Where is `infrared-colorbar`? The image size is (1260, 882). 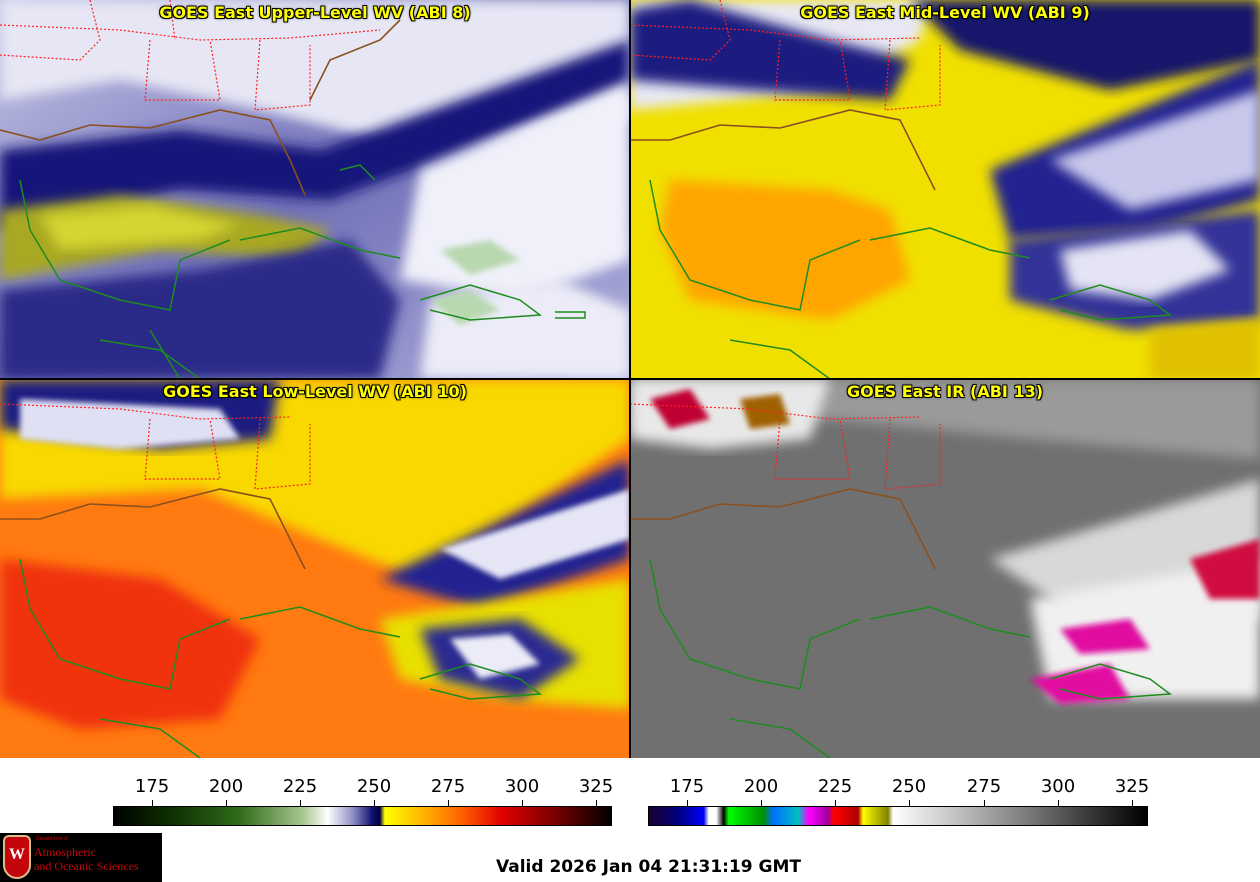 infrared-colorbar is located at coordinates (898, 816).